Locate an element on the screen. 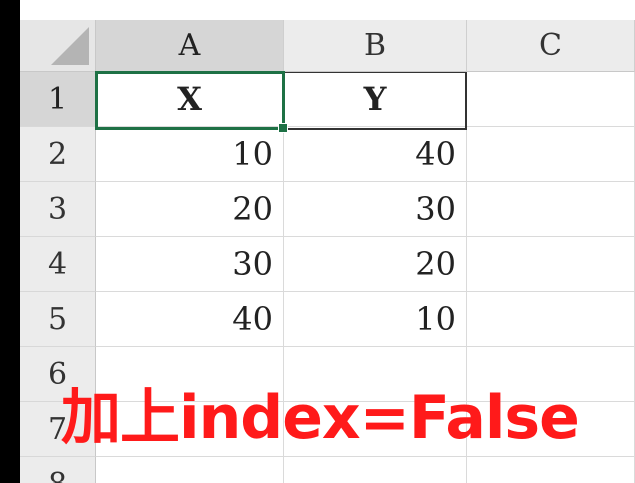  cell-c1 is located at coordinates (551, 99).